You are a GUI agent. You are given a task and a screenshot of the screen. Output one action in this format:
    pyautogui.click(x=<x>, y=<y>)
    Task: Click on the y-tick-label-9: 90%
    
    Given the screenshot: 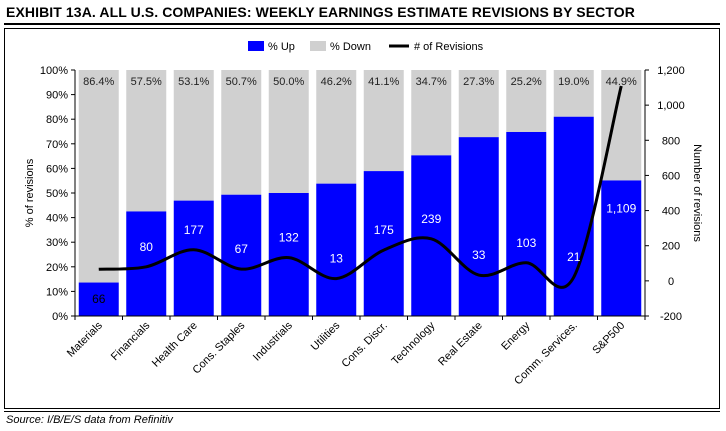 What is the action you would take?
    pyautogui.click(x=57, y=96)
    